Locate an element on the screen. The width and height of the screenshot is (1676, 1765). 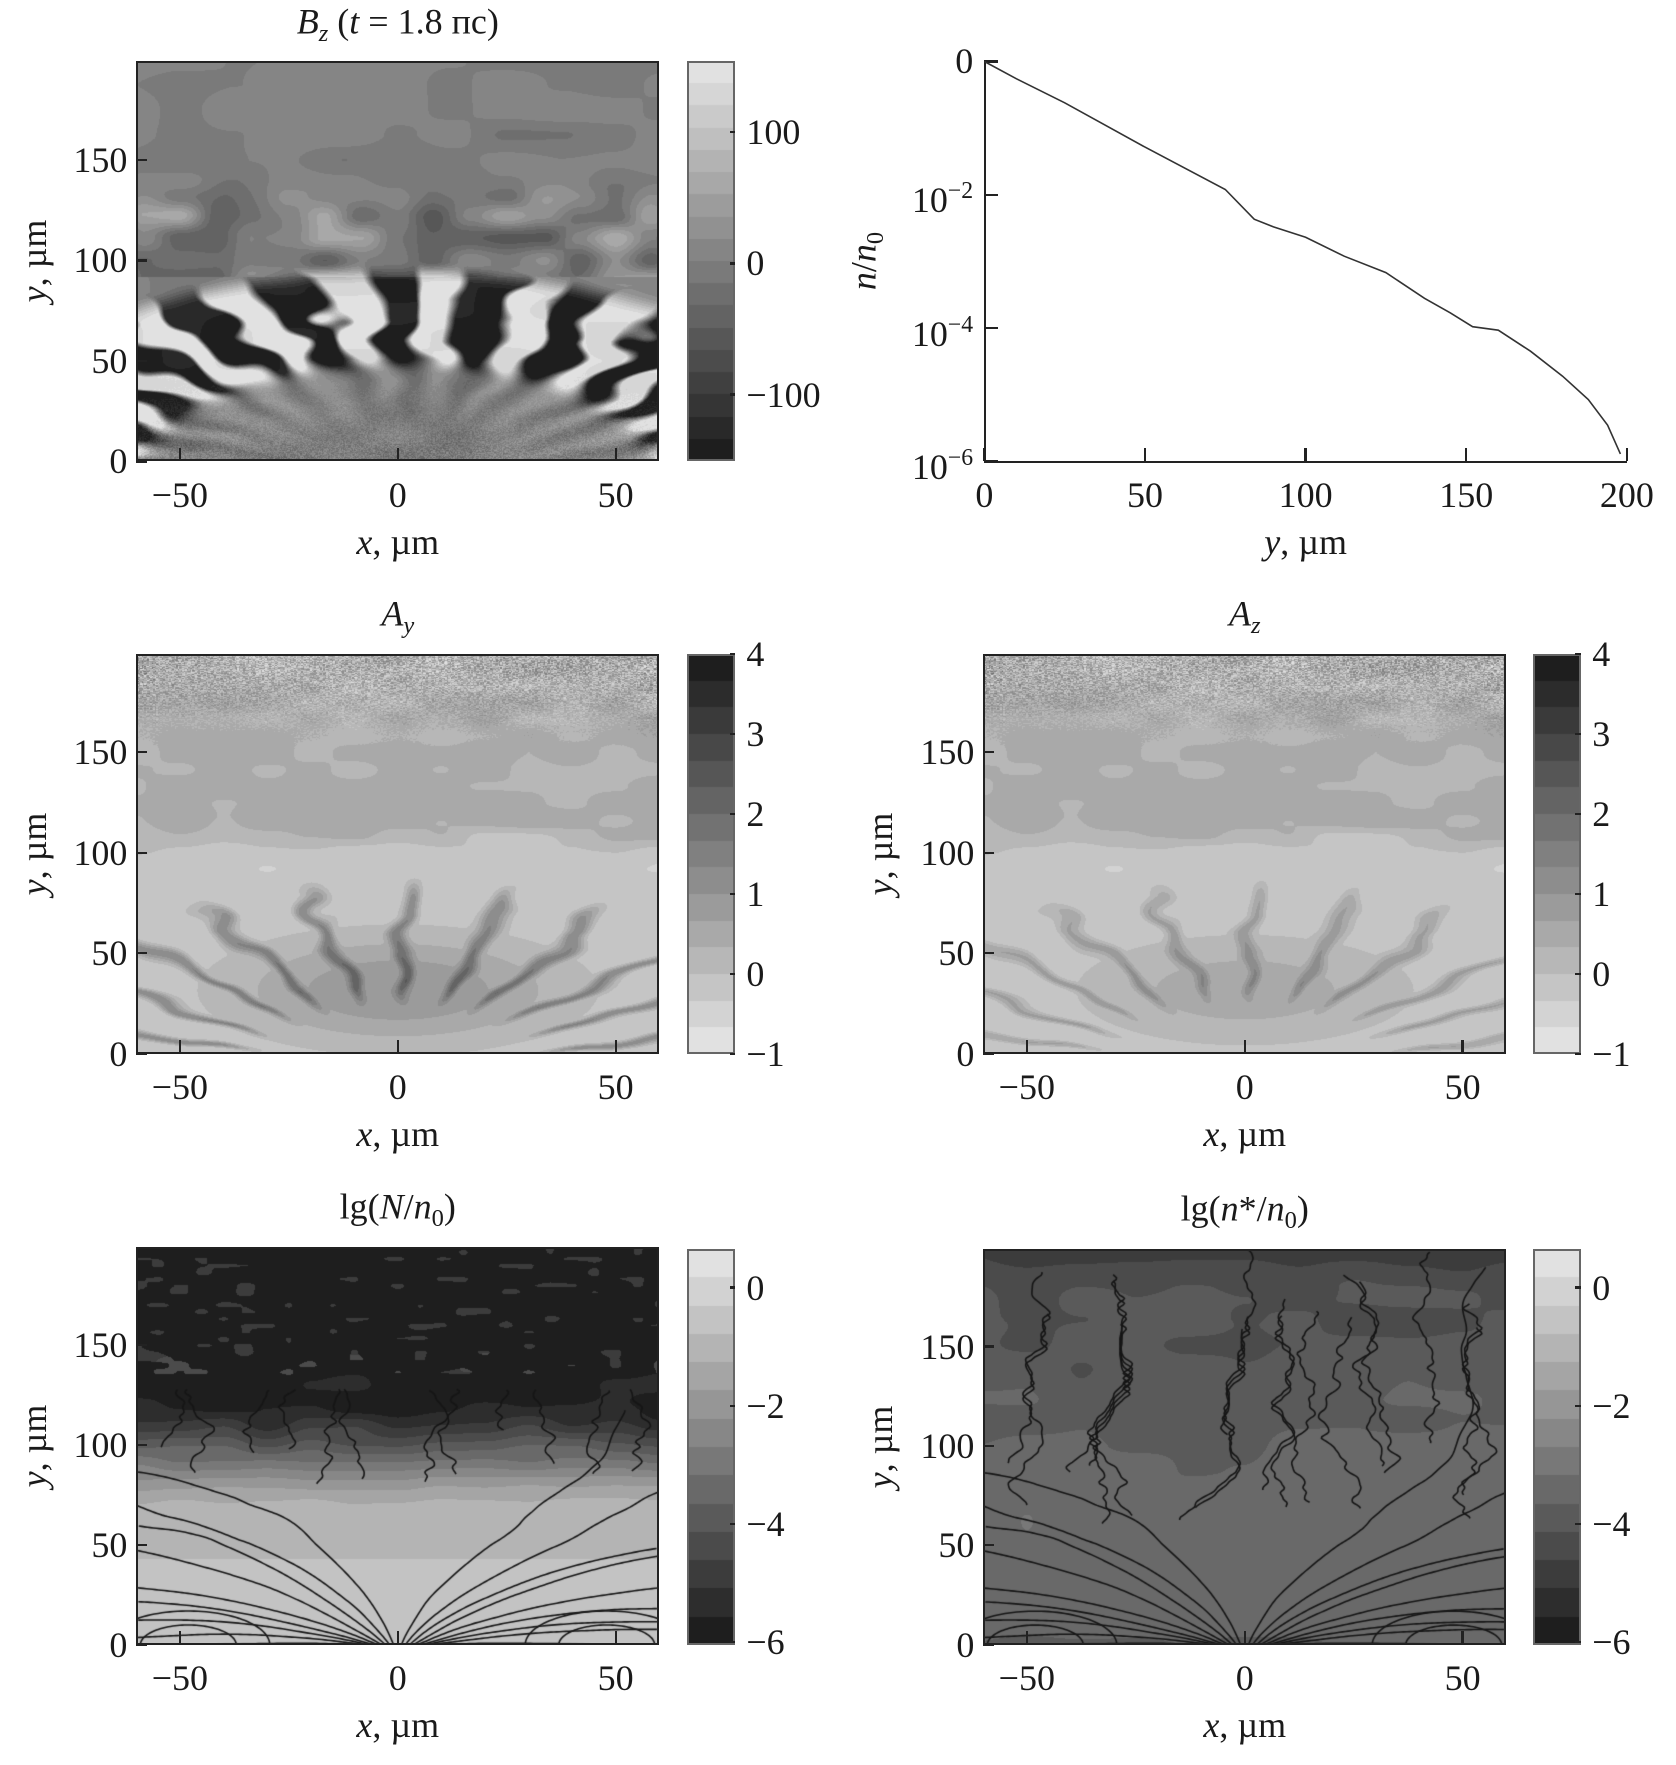
plot-frame is located at coordinates (398, 853).